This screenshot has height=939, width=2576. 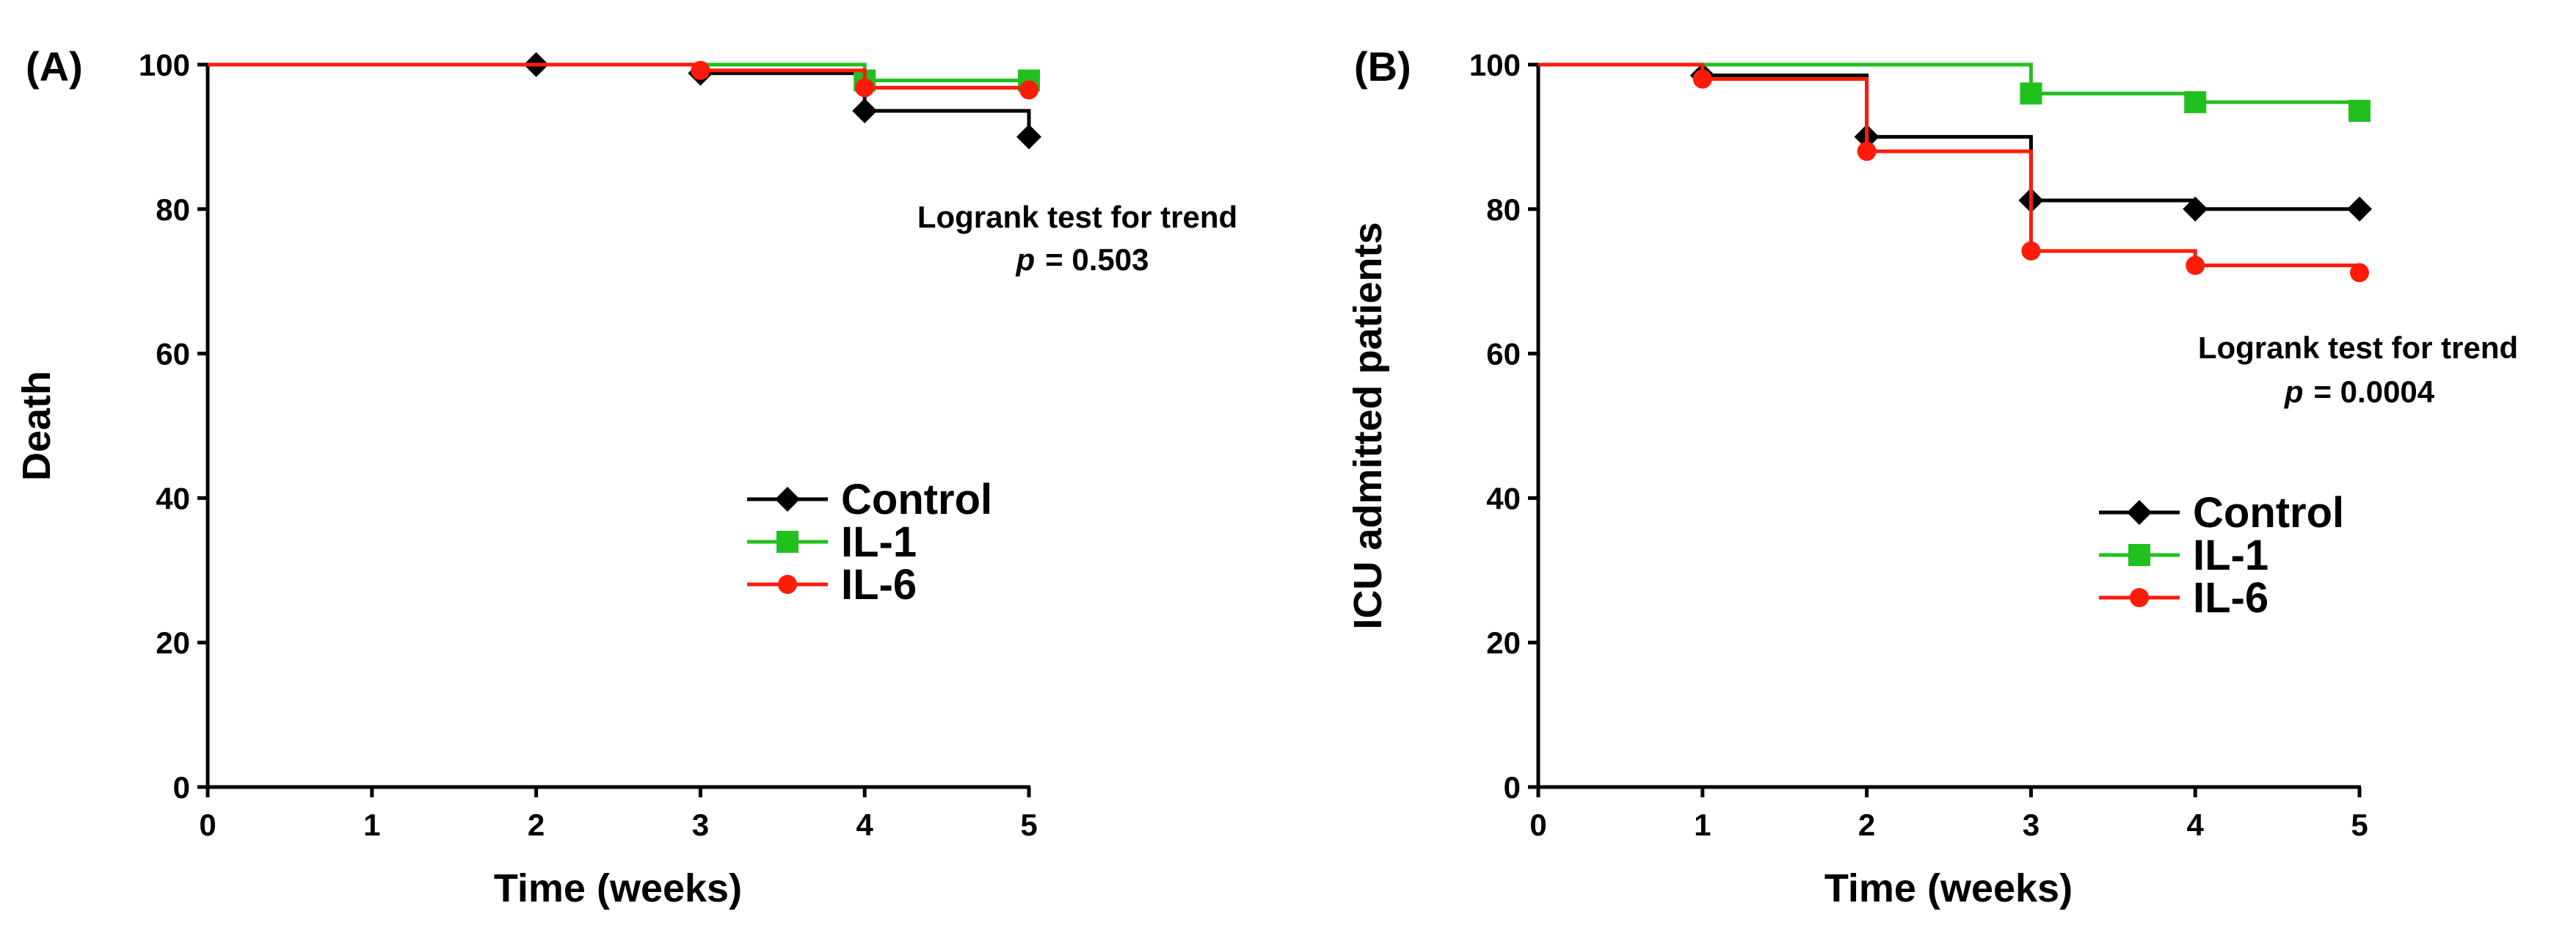 What do you see at coordinates (1382, 66) in the screenshot?
I see `panel-label: (B)` at bounding box center [1382, 66].